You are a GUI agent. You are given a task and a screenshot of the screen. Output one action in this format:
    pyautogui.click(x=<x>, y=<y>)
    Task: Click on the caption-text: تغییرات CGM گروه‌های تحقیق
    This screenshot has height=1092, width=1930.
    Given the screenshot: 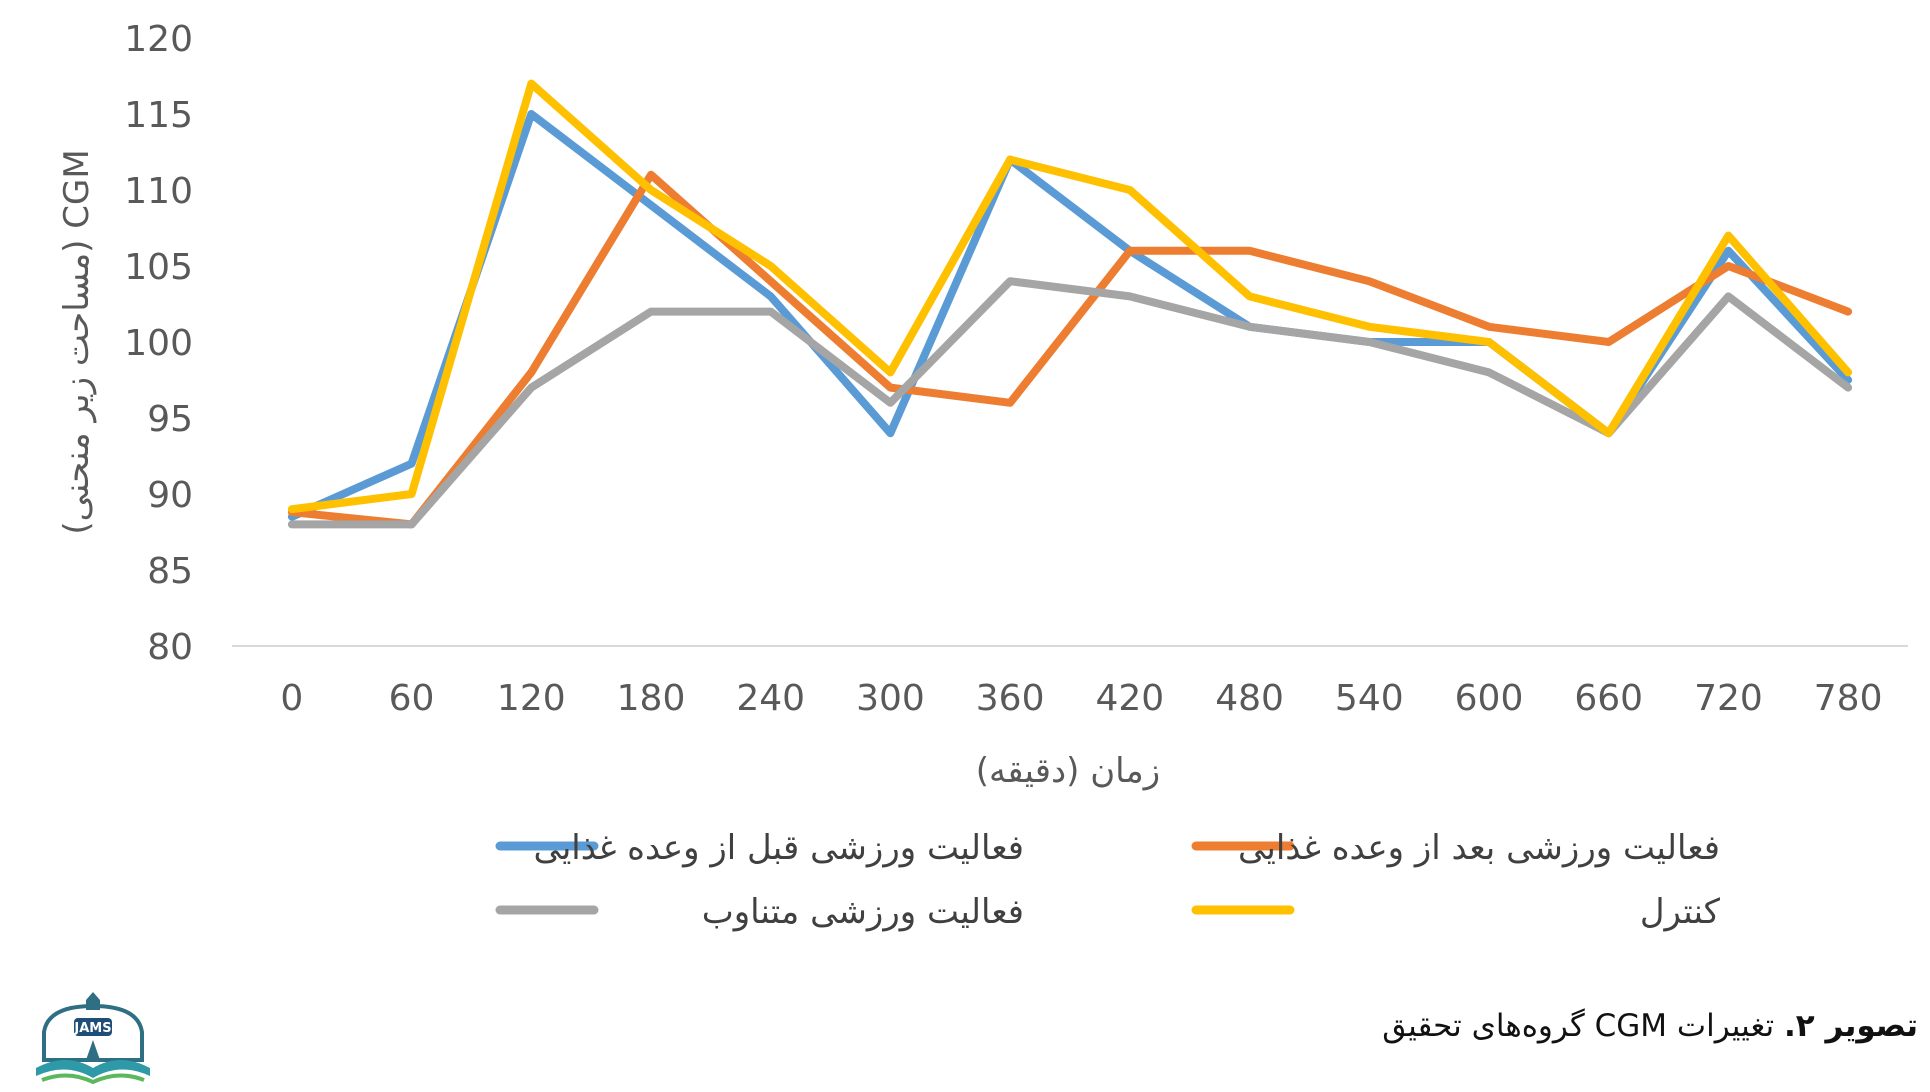 What is the action you would take?
    pyautogui.click(x=1578, y=1026)
    